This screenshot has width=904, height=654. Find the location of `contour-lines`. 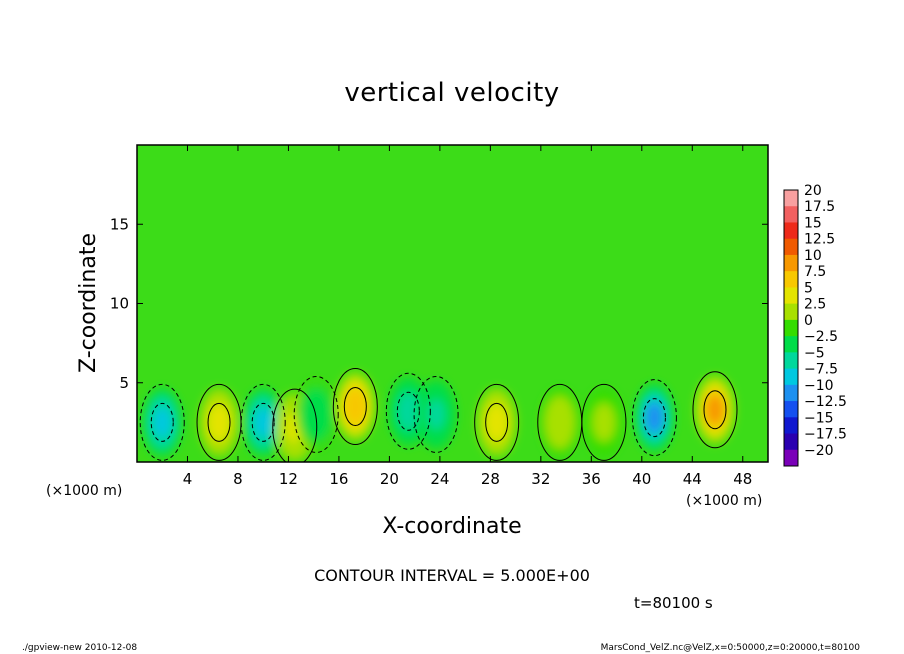

contour-lines is located at coordinates (438, 415).